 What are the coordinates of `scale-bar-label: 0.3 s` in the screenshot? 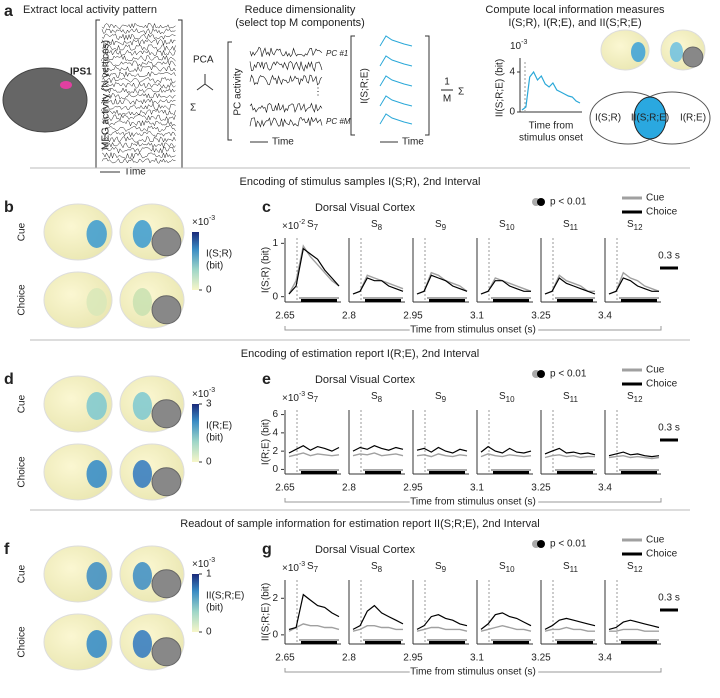 It's located at (669, 428).